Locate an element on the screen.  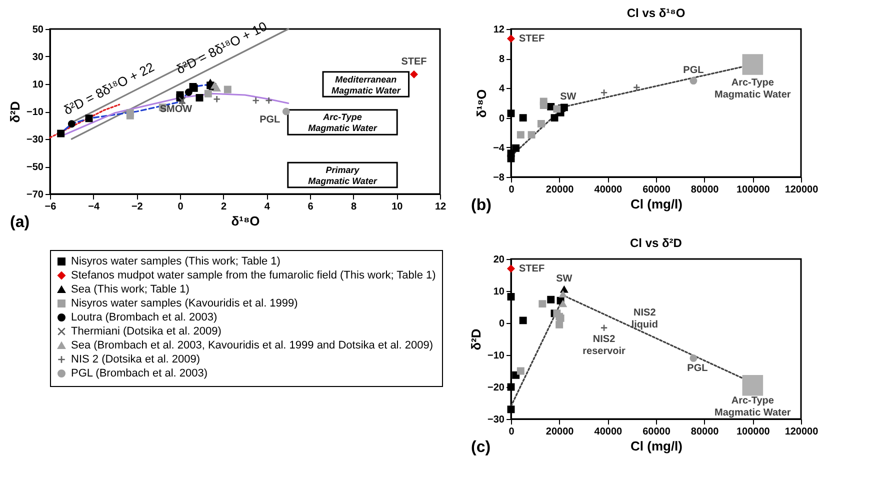
annotation: Primary Magmatic Water is located at coordinates (343, 175).